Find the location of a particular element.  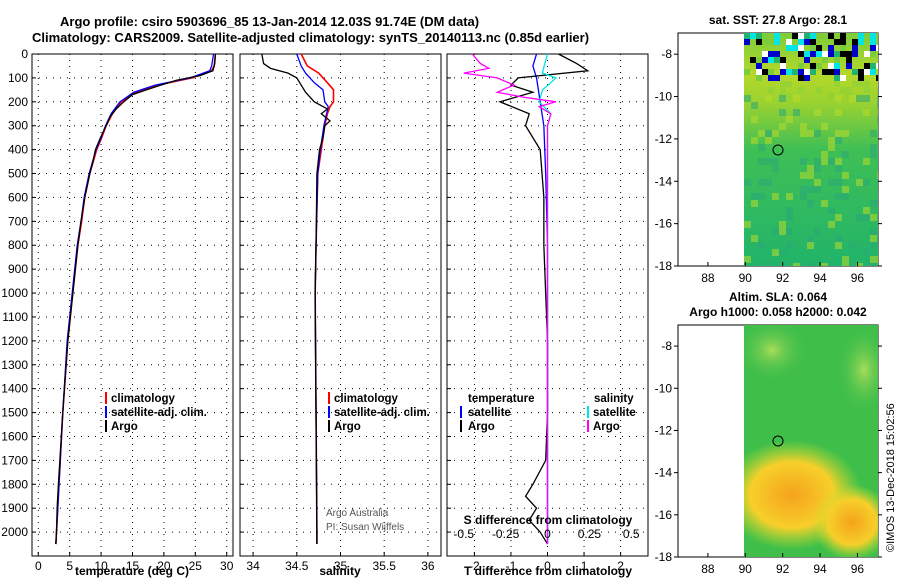

legend-t-argo: Argo is located at coordinates (481, 427).